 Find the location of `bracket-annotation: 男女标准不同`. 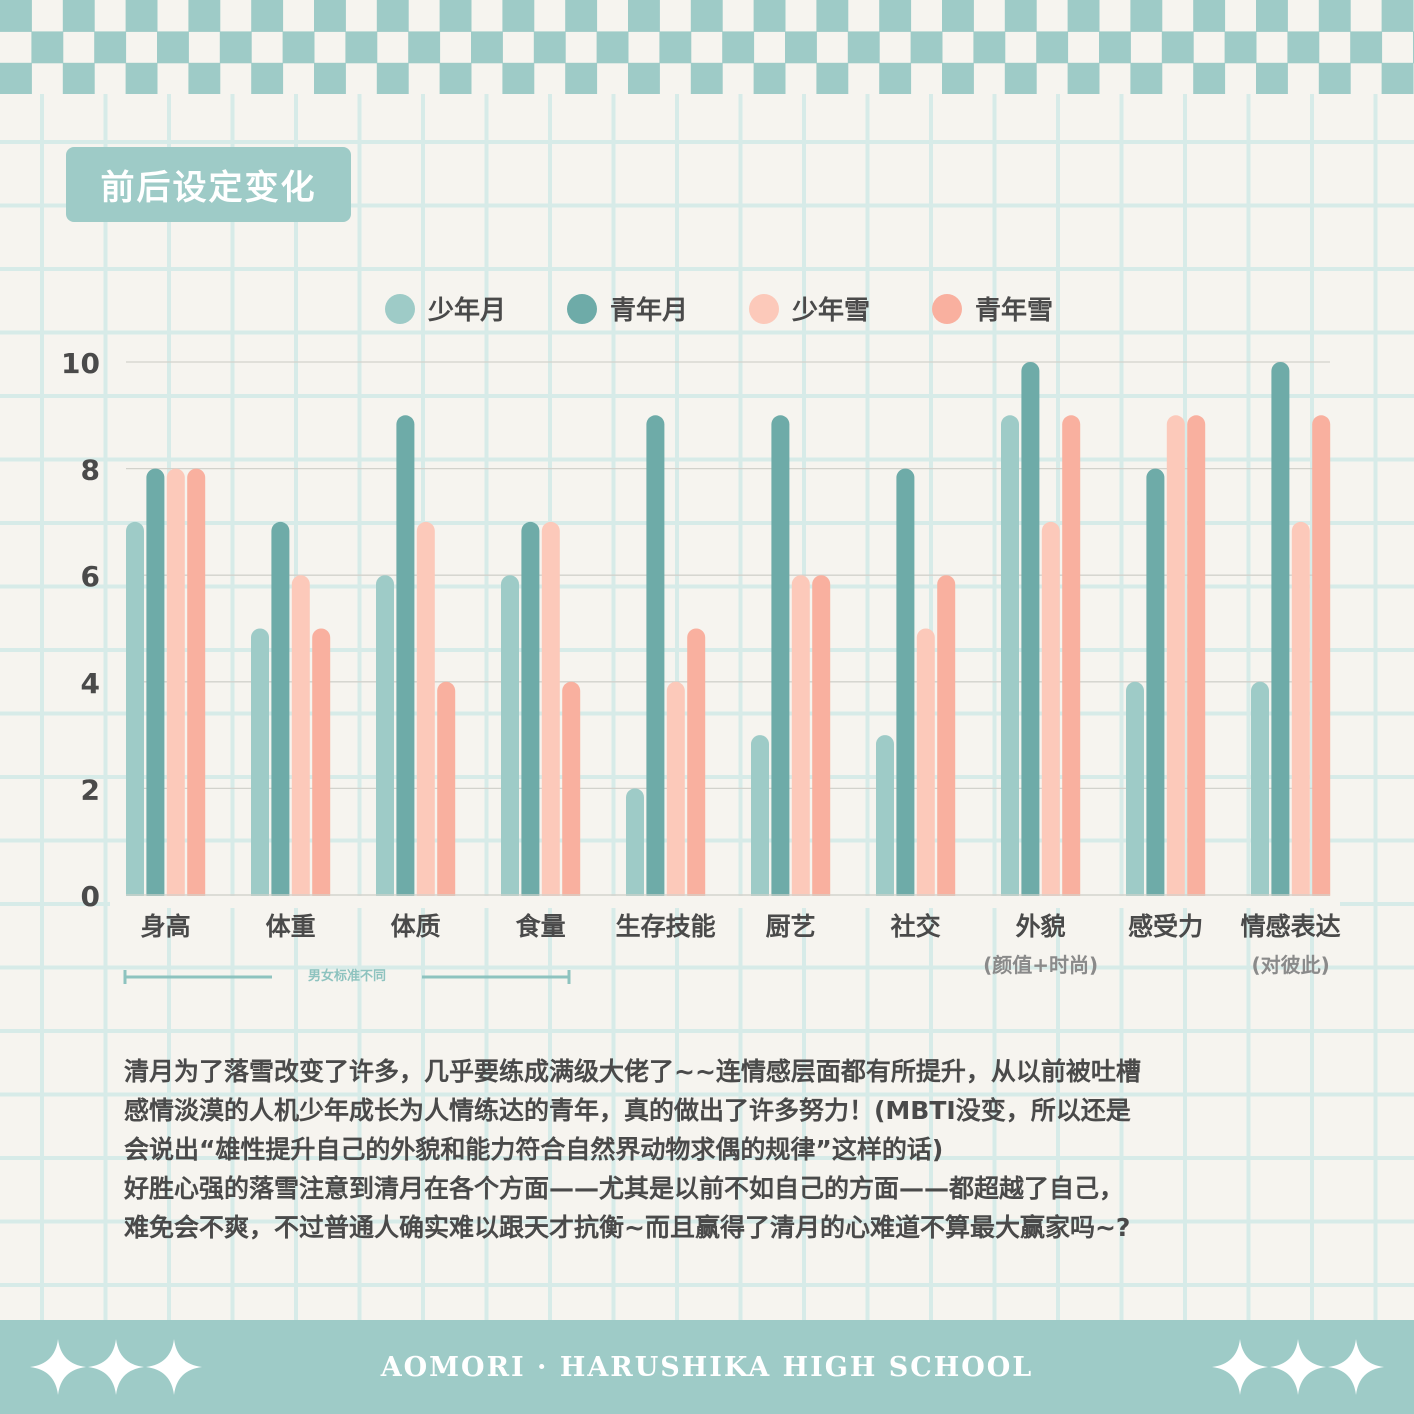

bracket-annotation: 男女标准不同 is located at coordinates (347, 976).